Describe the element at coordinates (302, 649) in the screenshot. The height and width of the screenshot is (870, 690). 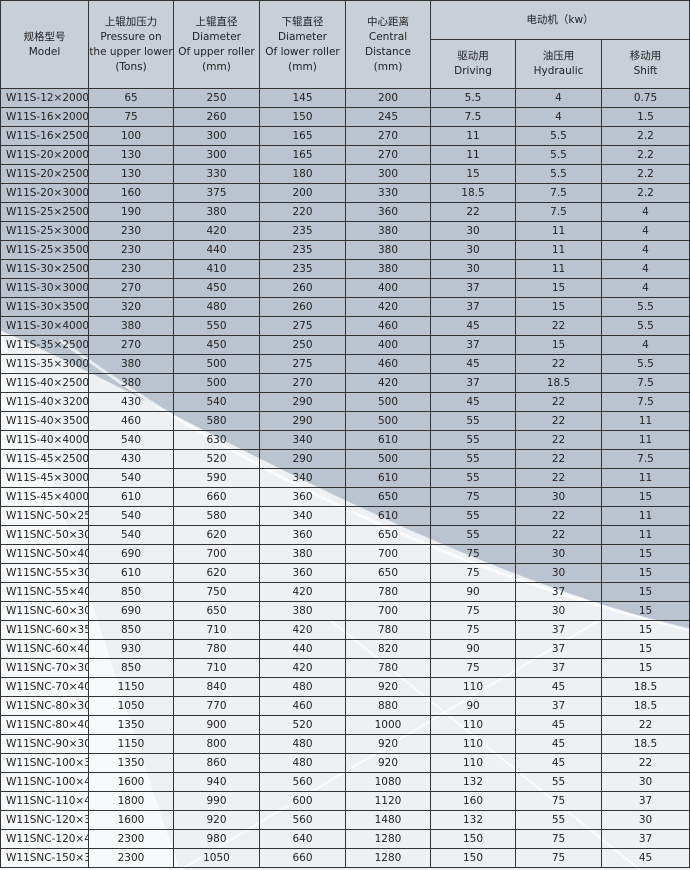
I see `value-cell: 440` at that location.